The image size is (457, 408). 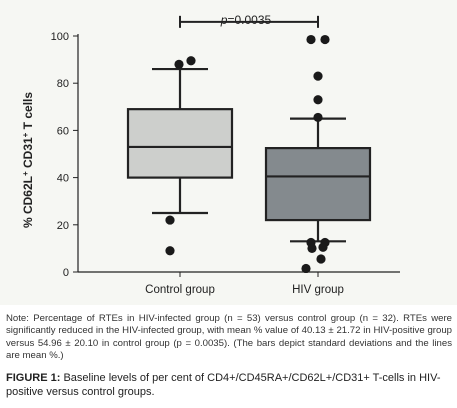 I want to click on y-axis-label: % CD62L+ CD31+ T cells, so click(x=28, y=160).